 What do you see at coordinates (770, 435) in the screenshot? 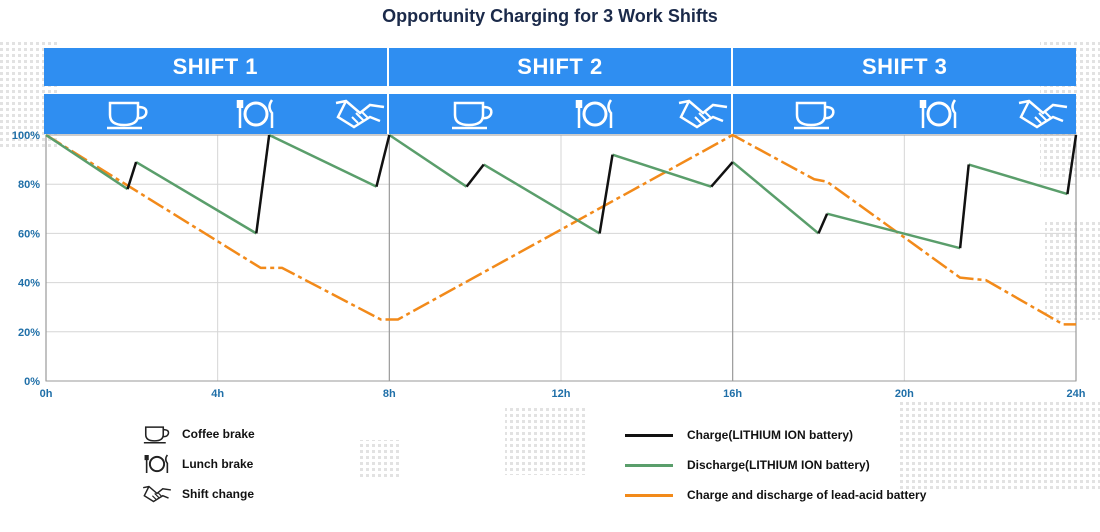
I see `legend-charge-label: Charge(LITHIUM ION battery)` at bounding box center [770, 435].